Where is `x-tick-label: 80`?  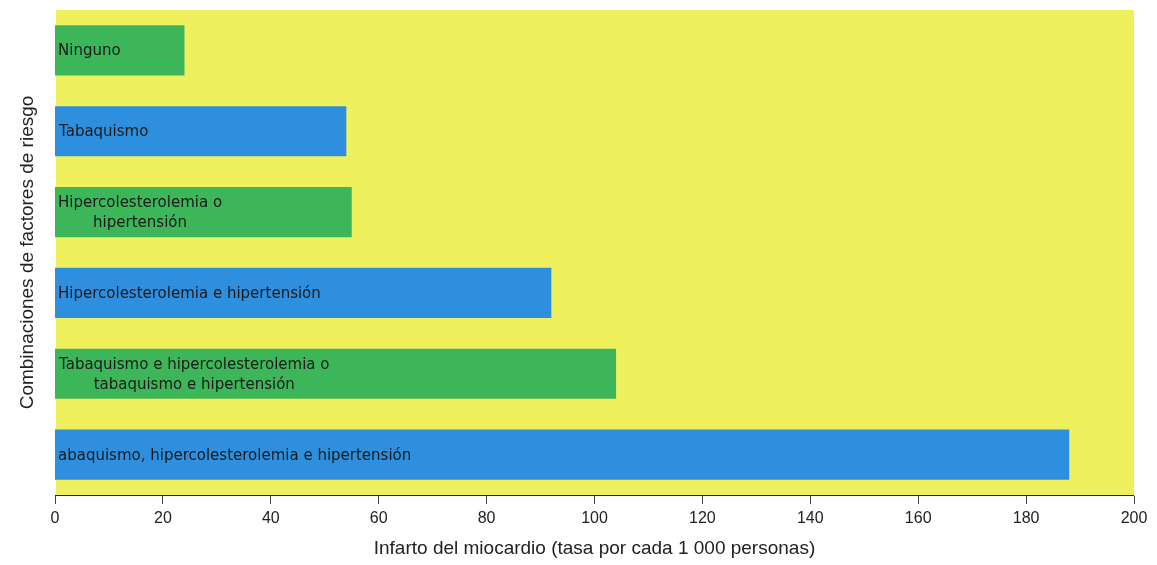
x-tick-label: 80 is located at coordinates (486, 518).